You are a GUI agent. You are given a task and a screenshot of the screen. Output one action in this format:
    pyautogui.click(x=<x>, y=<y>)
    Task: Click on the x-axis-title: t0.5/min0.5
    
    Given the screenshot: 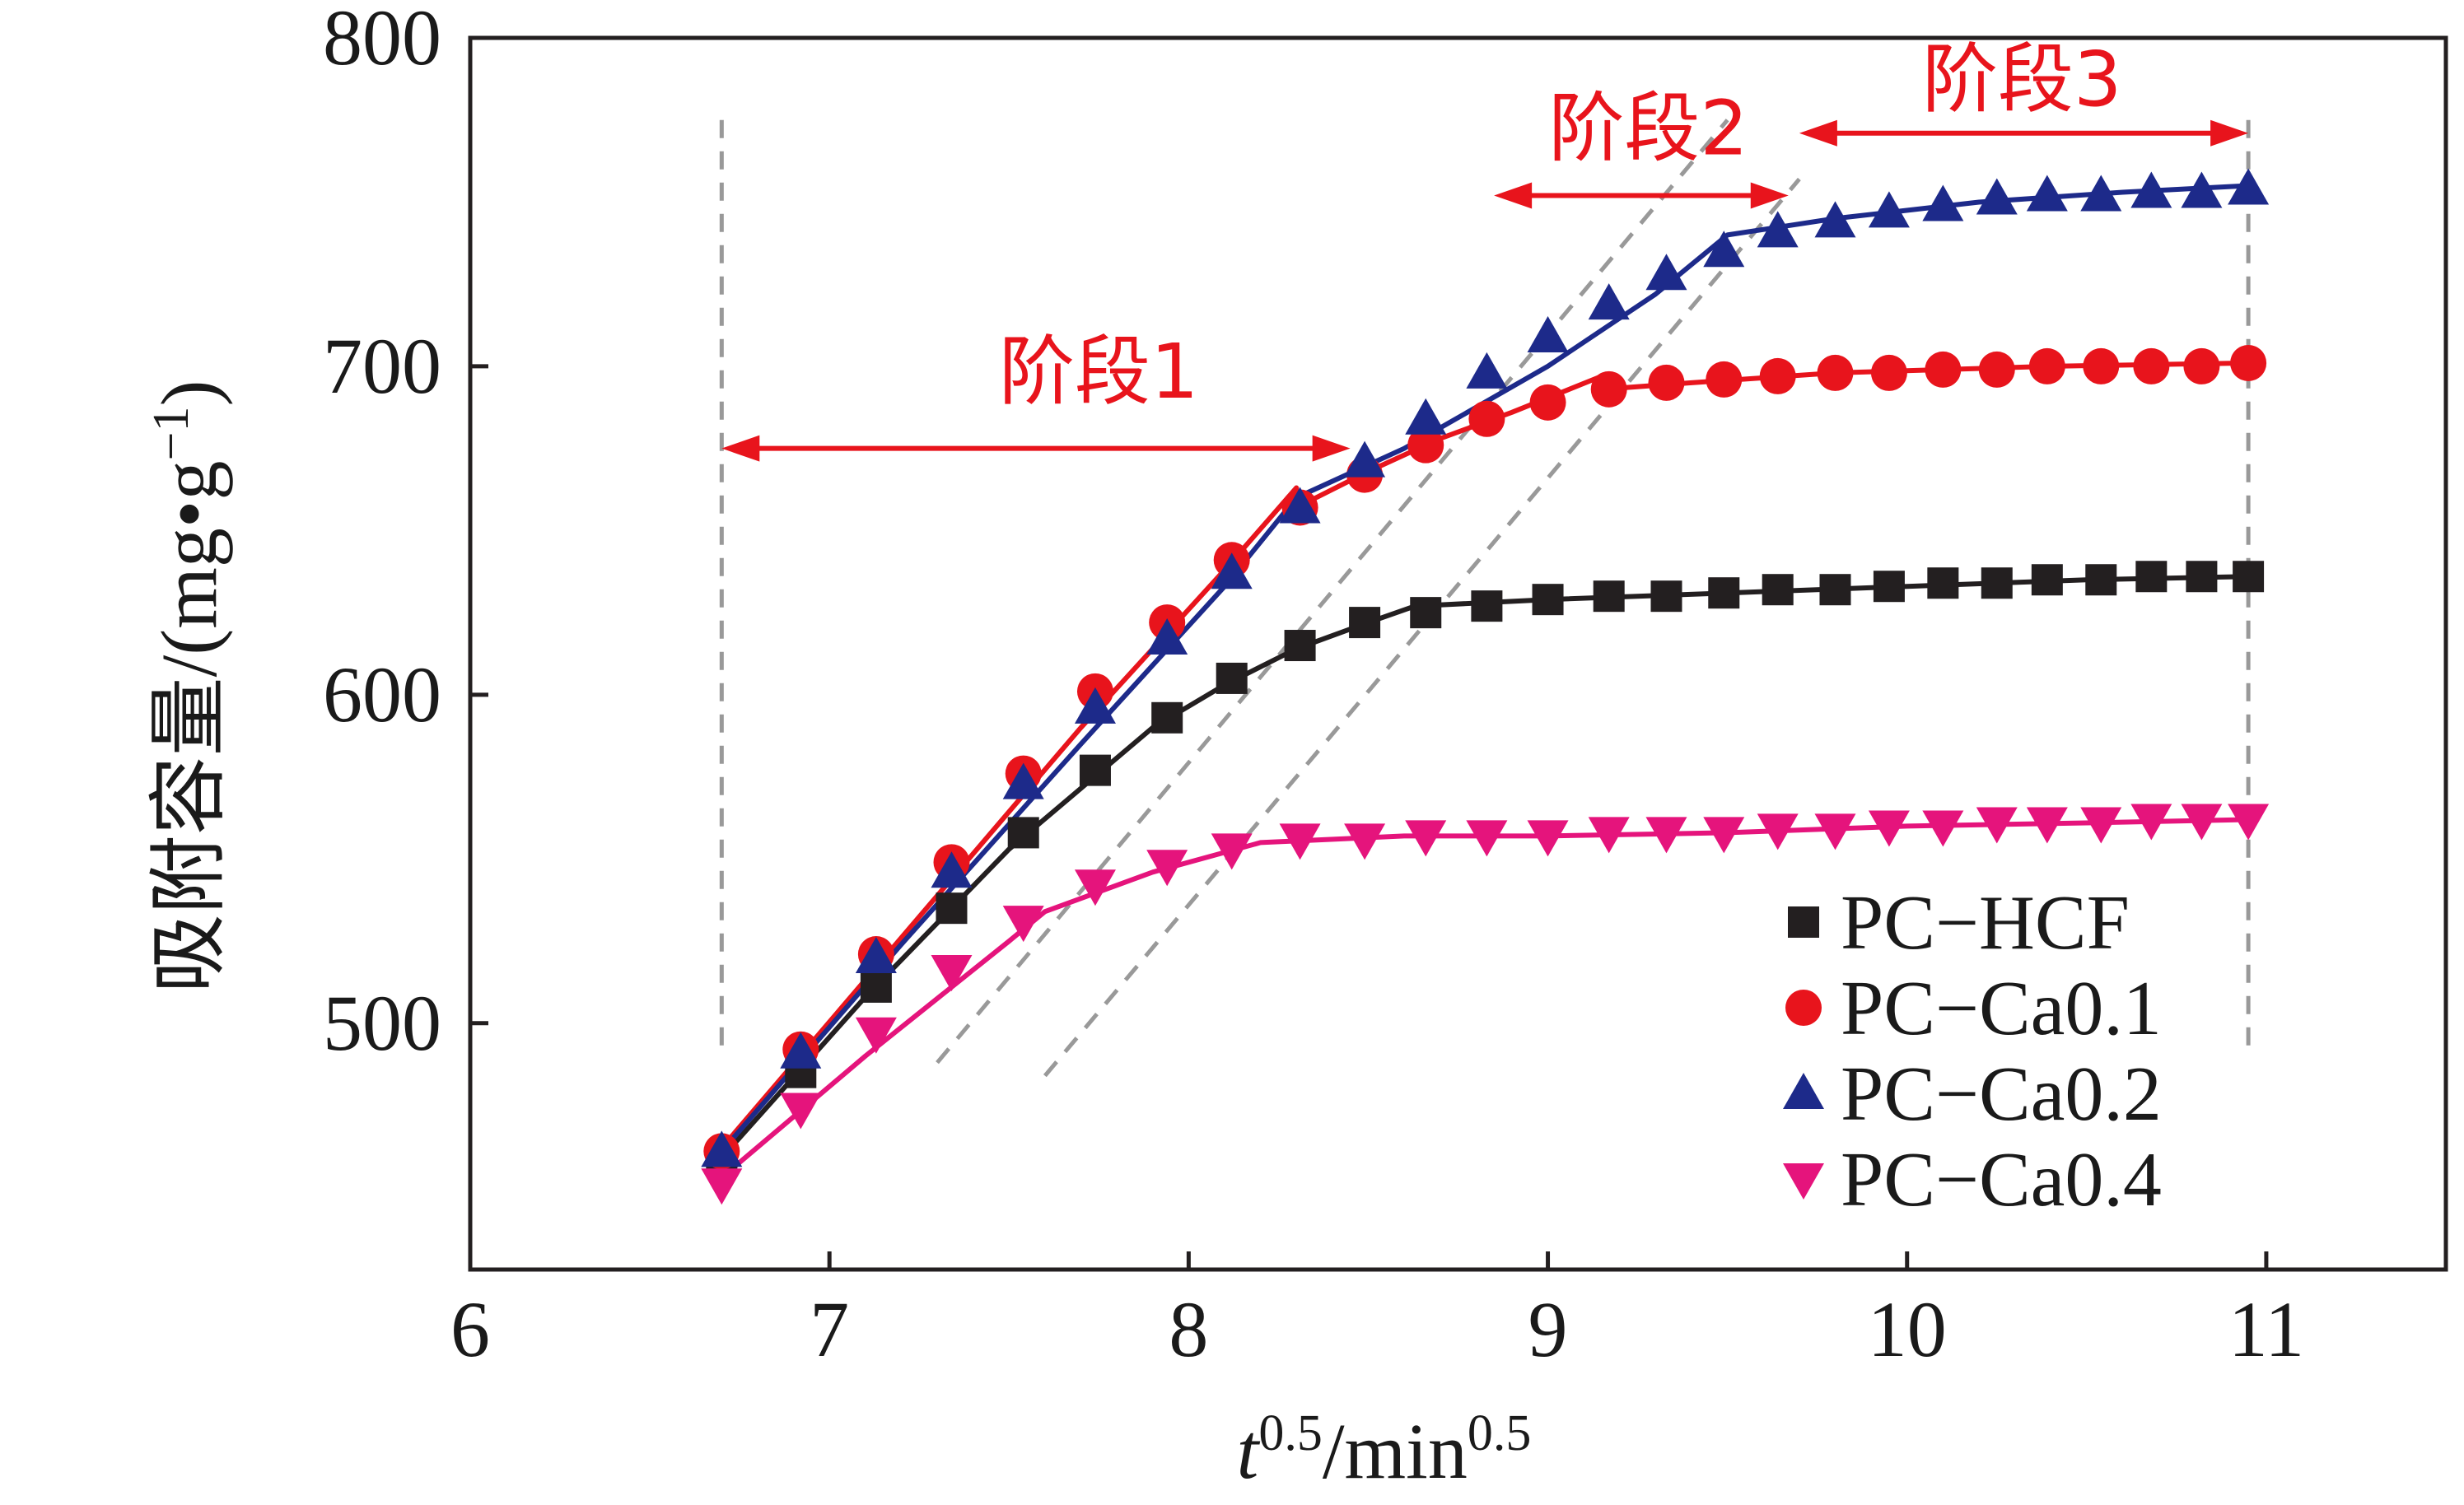 What is the action you would take?
    pyautogui.click(x=1384, y=1450)
    